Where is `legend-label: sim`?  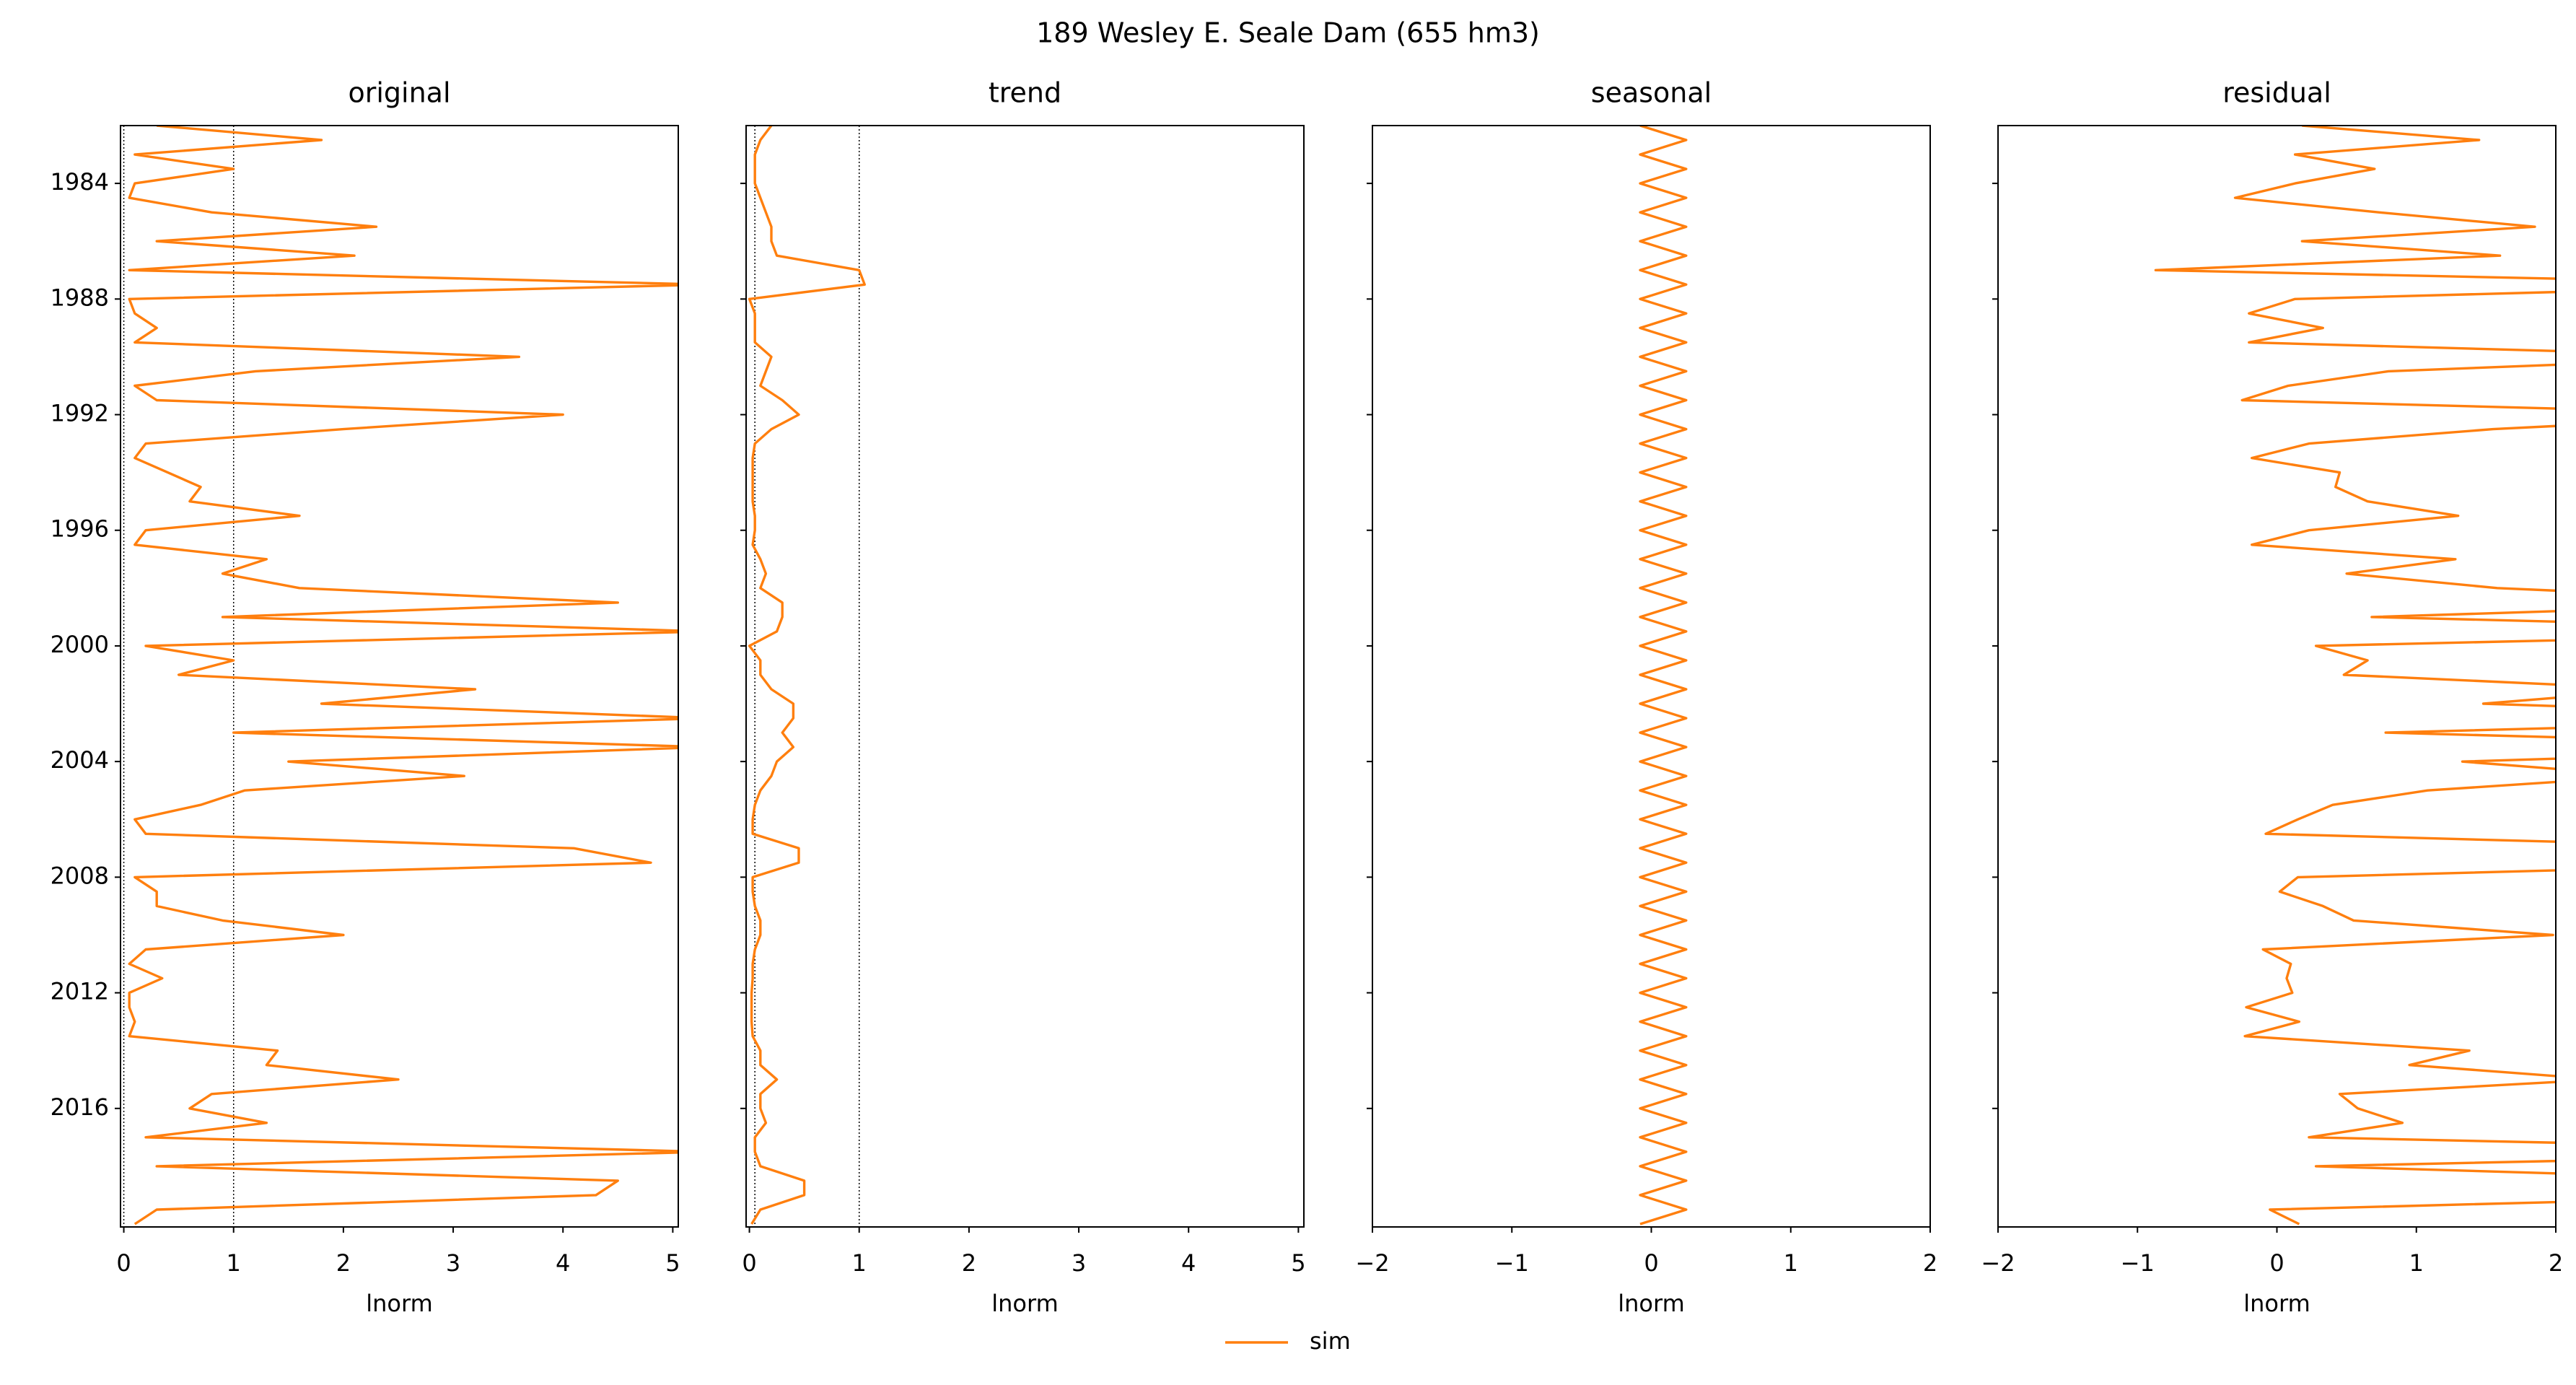
legend-label: sim is located at coordinates (1330, 1341).